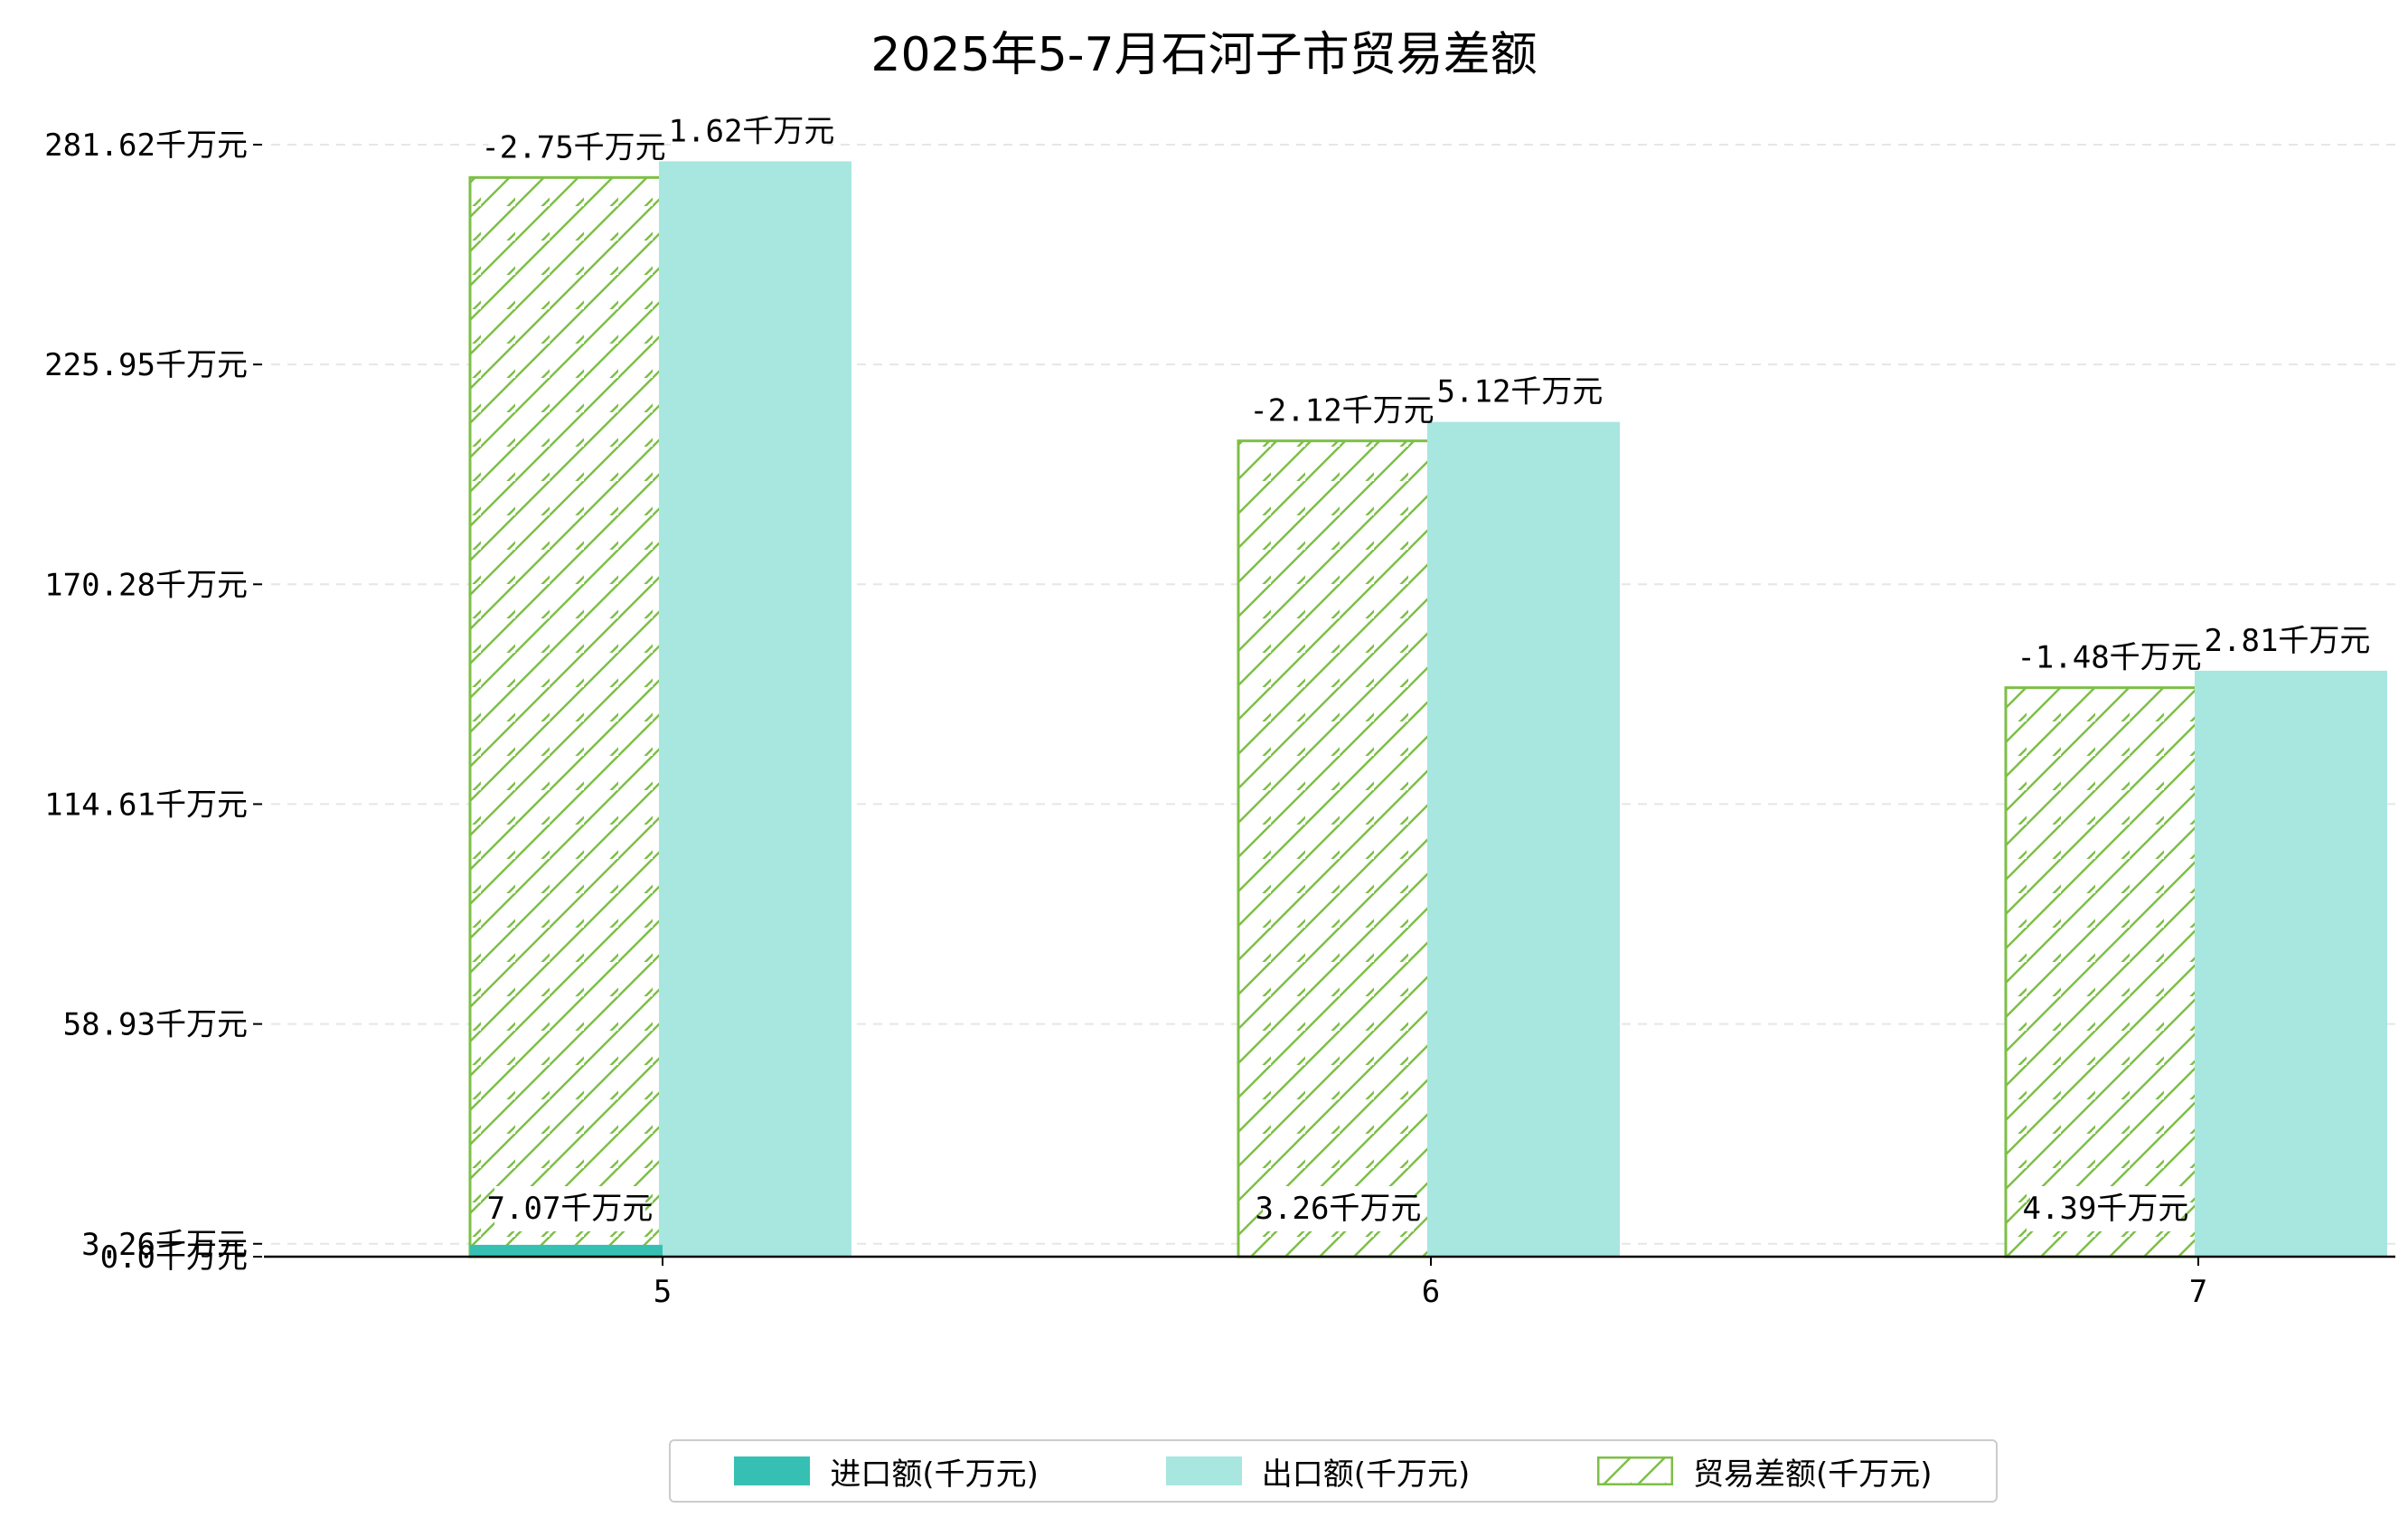 The width and height of the screenshot is (2408, 1527). I want to click on y-tick-label: 225.95千万元, so click(146, 365).